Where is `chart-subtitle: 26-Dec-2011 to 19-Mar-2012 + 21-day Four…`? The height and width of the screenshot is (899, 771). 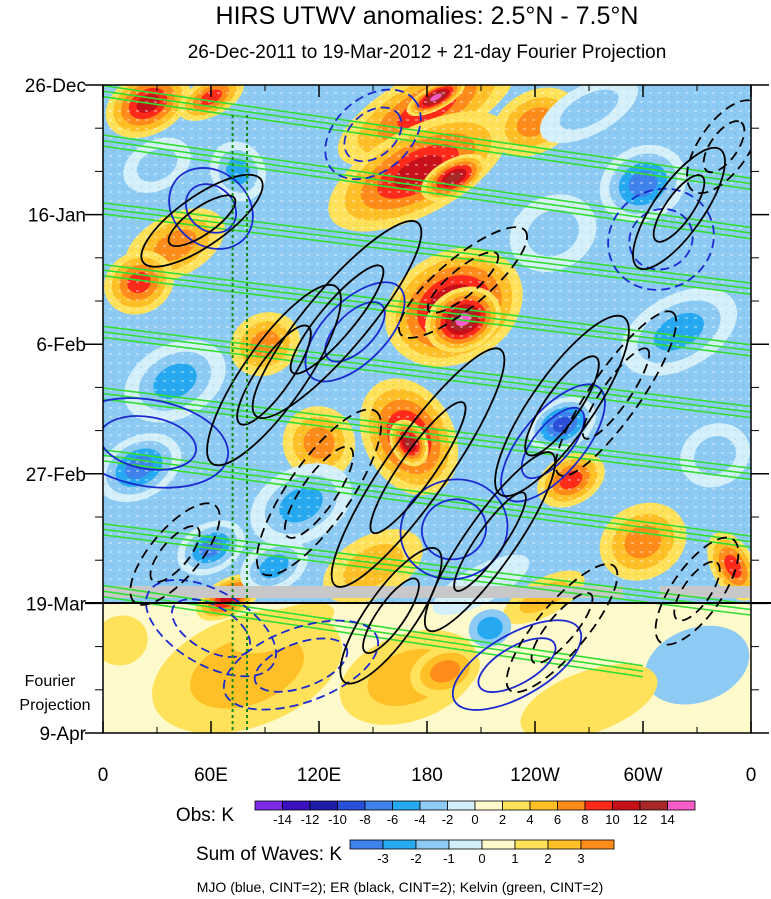
chart-subtitle: 26-Dec-2011 to 19-Mar-2012 + 21-day Four… is located at coordinates (427, 52).